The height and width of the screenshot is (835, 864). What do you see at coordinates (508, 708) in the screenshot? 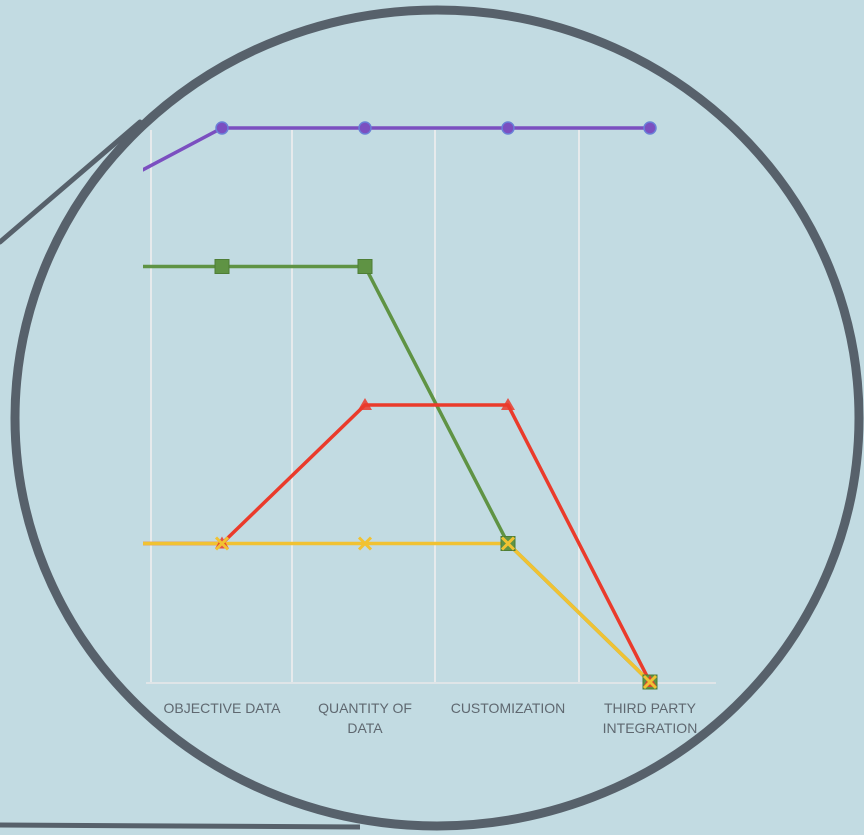
I see `x-tick-label: CUSTOMIZATION` at bounding box center [508, 708].